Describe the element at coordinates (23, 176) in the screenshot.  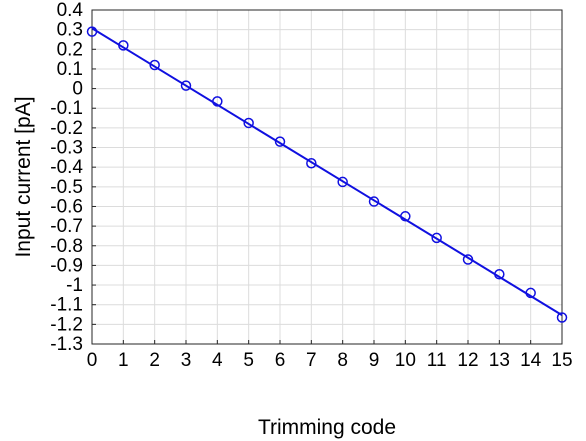
I see `y-axis-label: Input current [pA]` at that location.